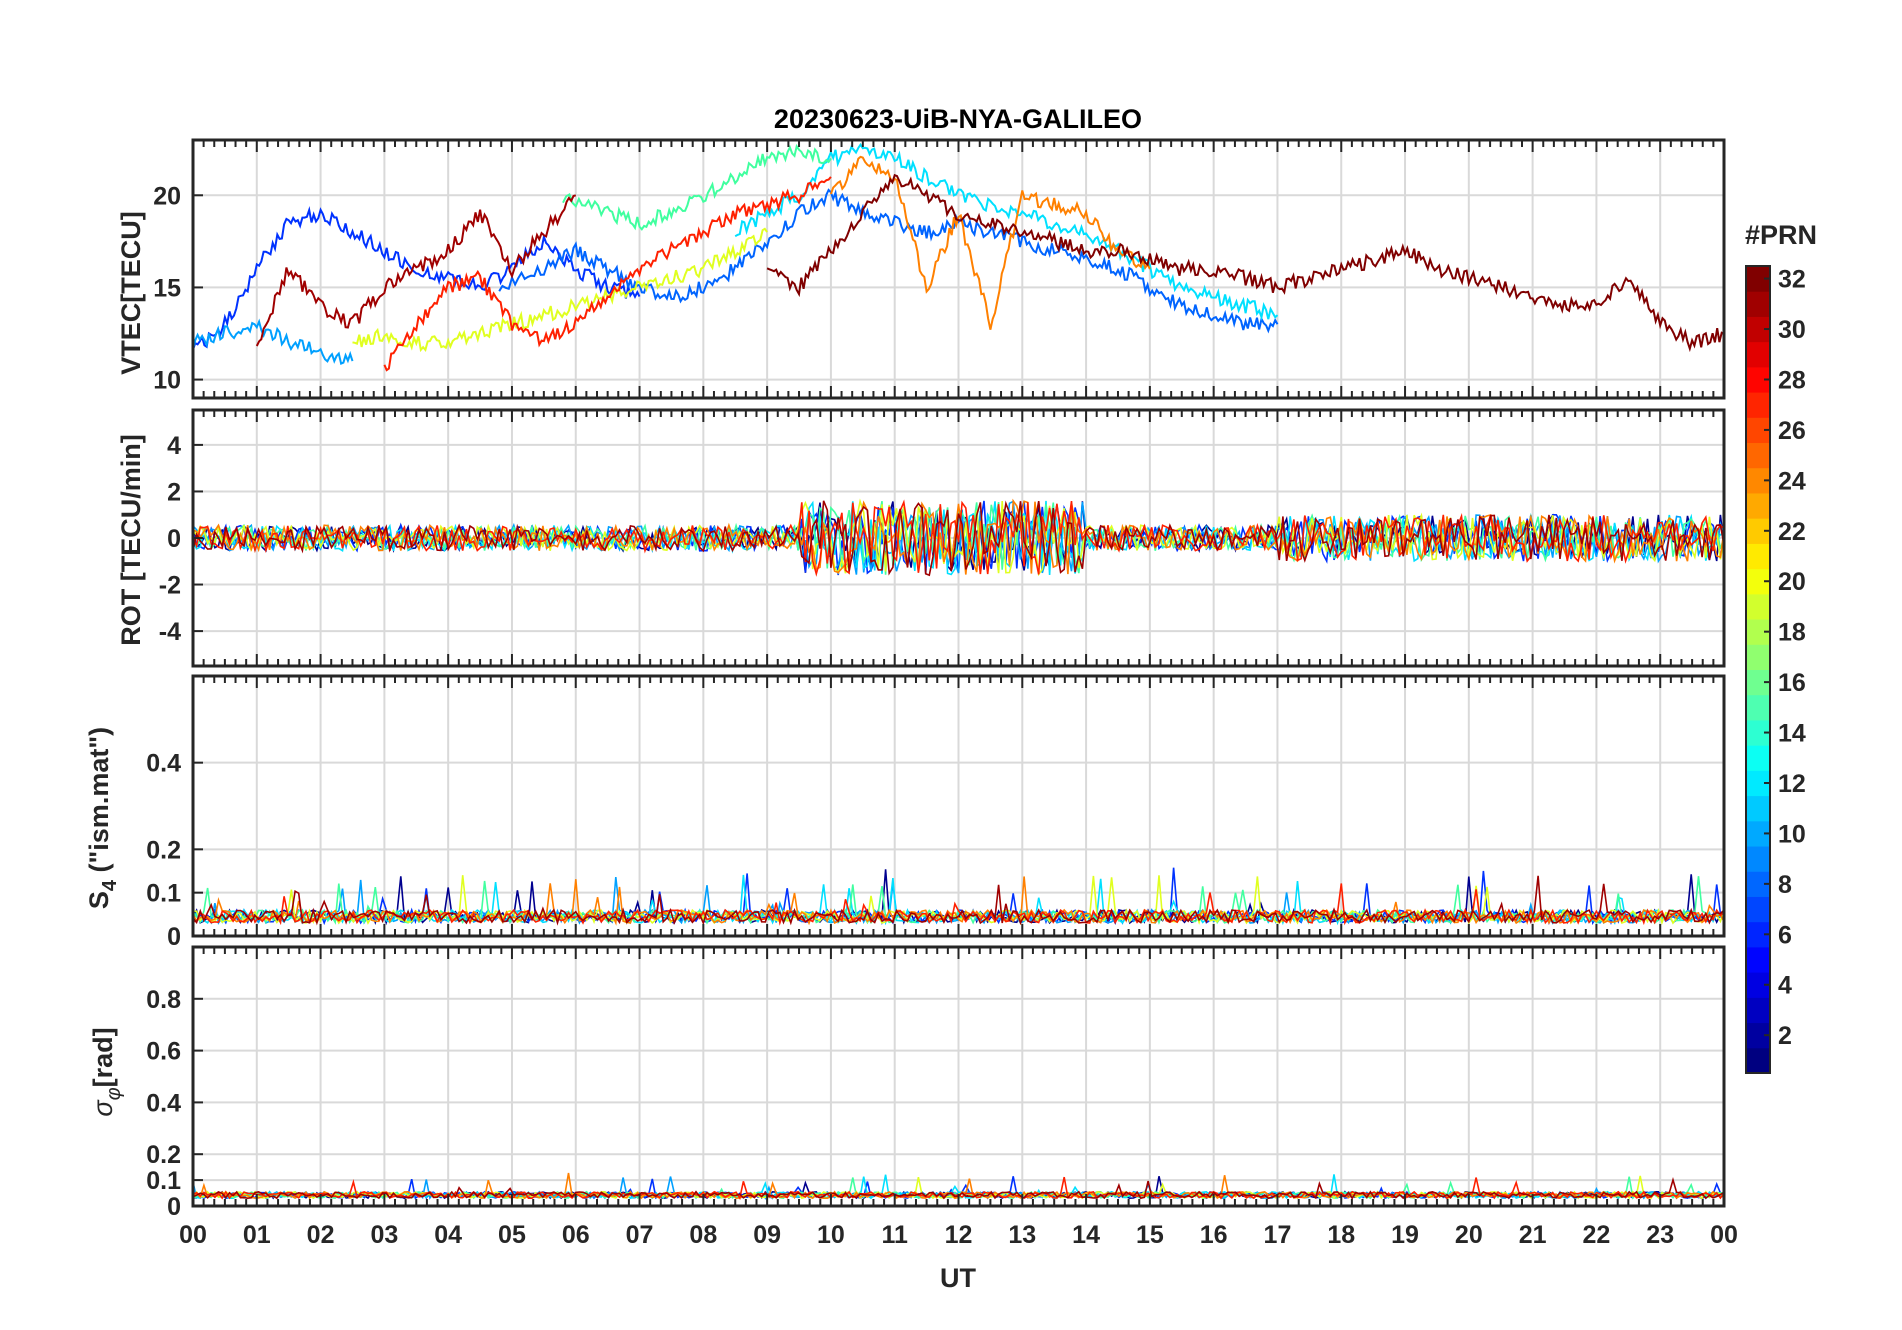 The width and height of the screenshot is (1902, 1330). I want to click on sigma-ylabel-main: σ, so click(103, 1108).